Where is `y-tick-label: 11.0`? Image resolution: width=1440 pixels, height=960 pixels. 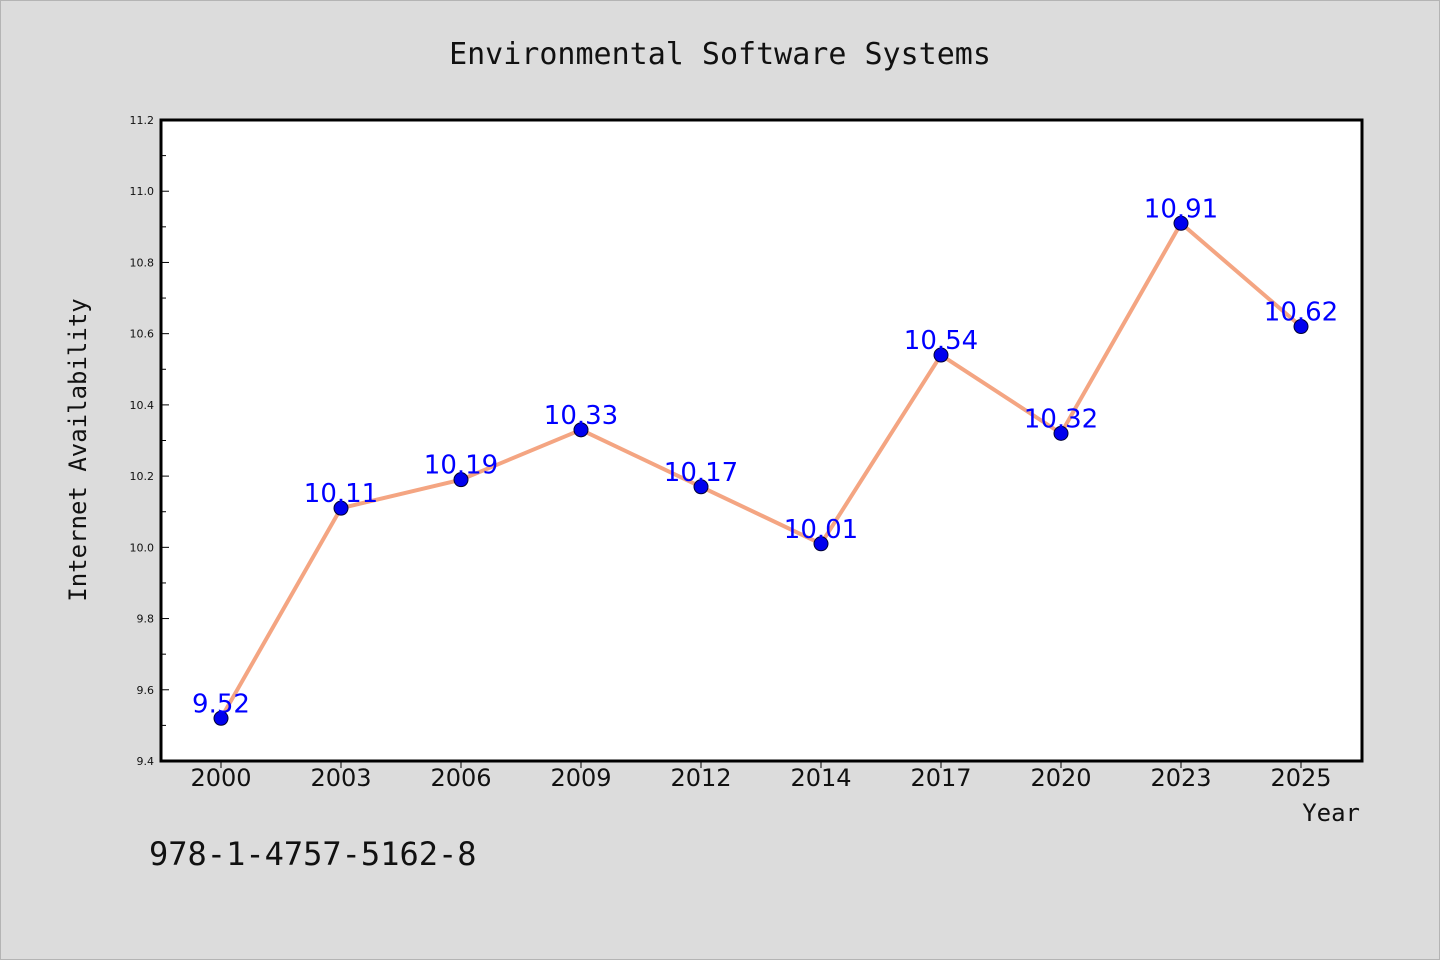 y-tick-label: 11.0 is located at coordinates (142, 191).